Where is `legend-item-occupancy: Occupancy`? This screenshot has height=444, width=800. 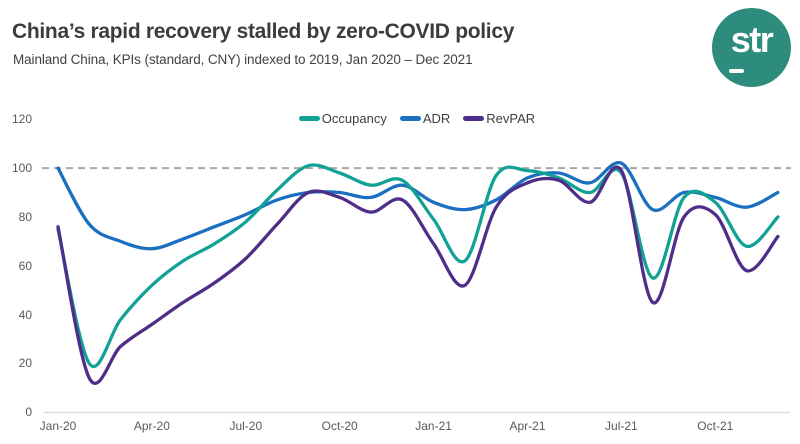
legend-item-occupancy: Occupancy is located at coordinates (342, 118).